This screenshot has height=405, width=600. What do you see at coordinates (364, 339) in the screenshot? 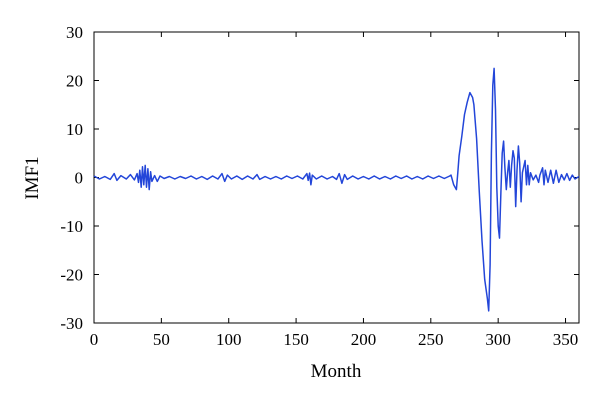
I see `x-tick-label: 200` at bounding box center [364, 339].